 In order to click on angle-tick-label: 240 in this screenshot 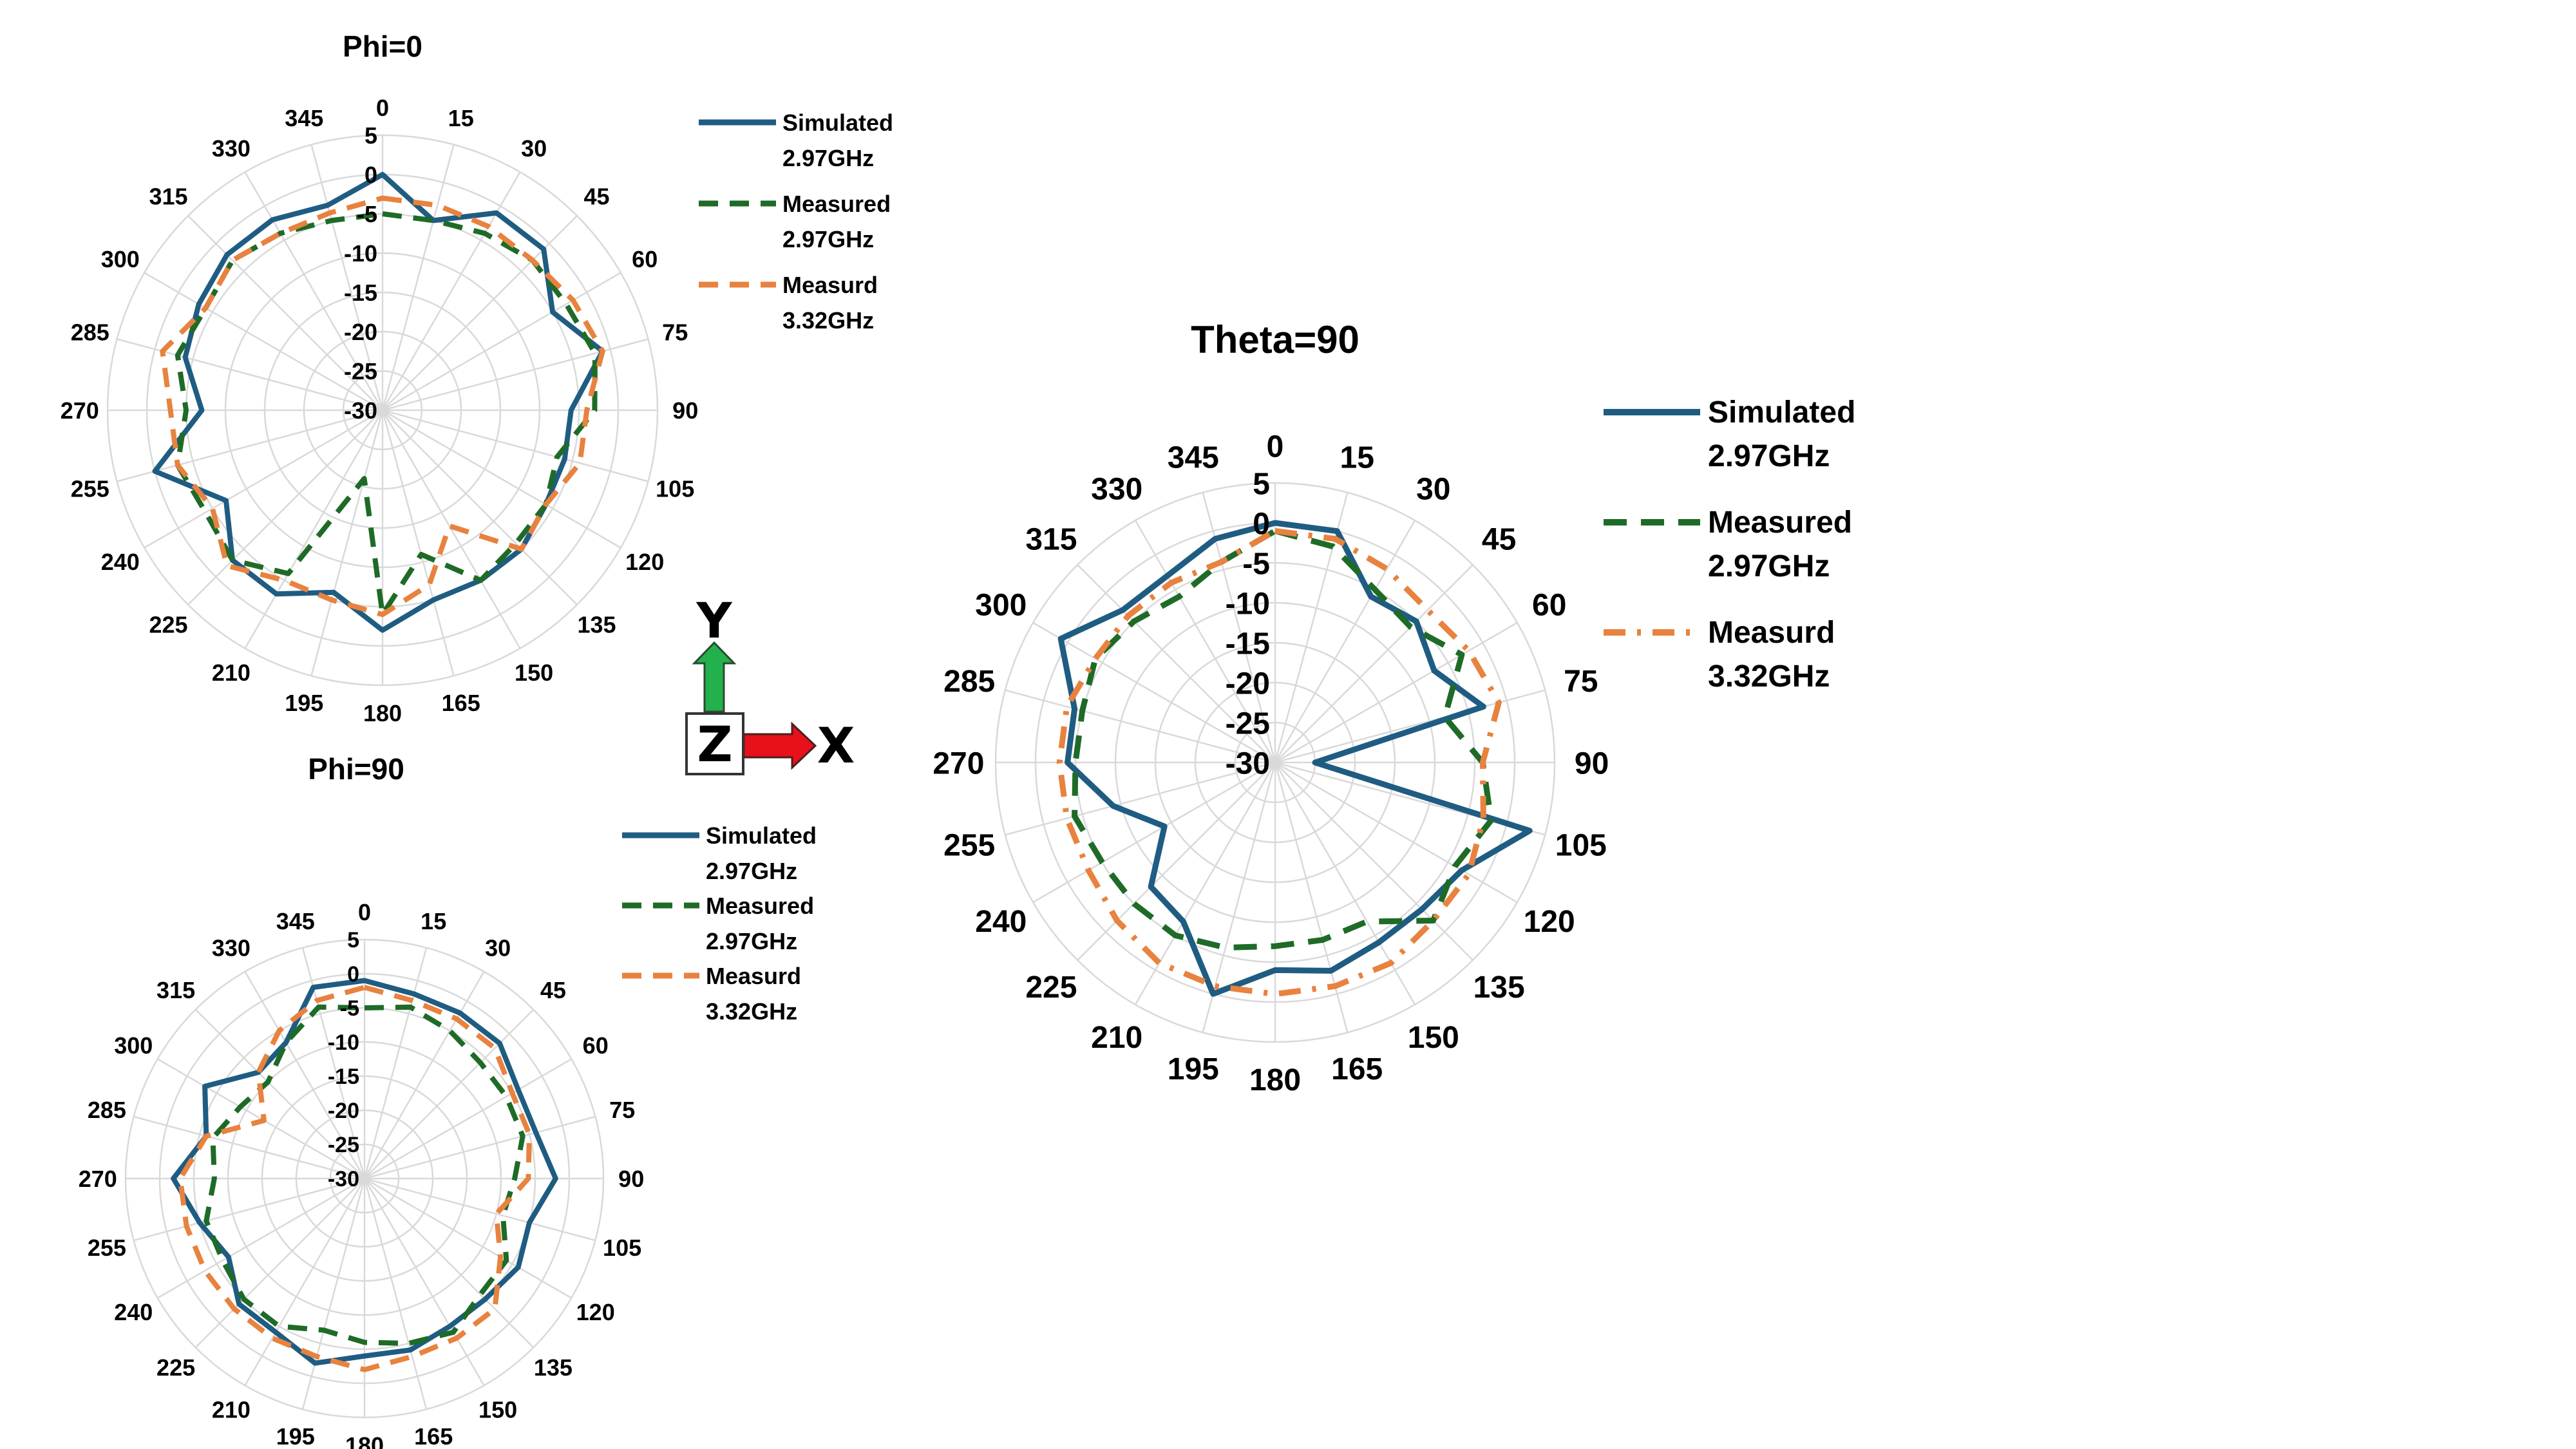, I will do `click(133, 1312)`.